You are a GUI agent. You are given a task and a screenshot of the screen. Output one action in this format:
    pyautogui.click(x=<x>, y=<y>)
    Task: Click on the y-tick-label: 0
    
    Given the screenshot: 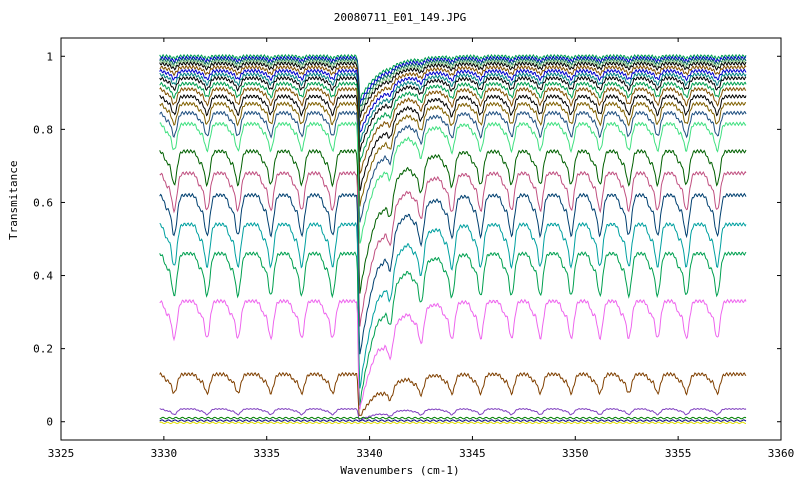 What is the action you would take?
    pyautogui.click(x=49, y=422)
    